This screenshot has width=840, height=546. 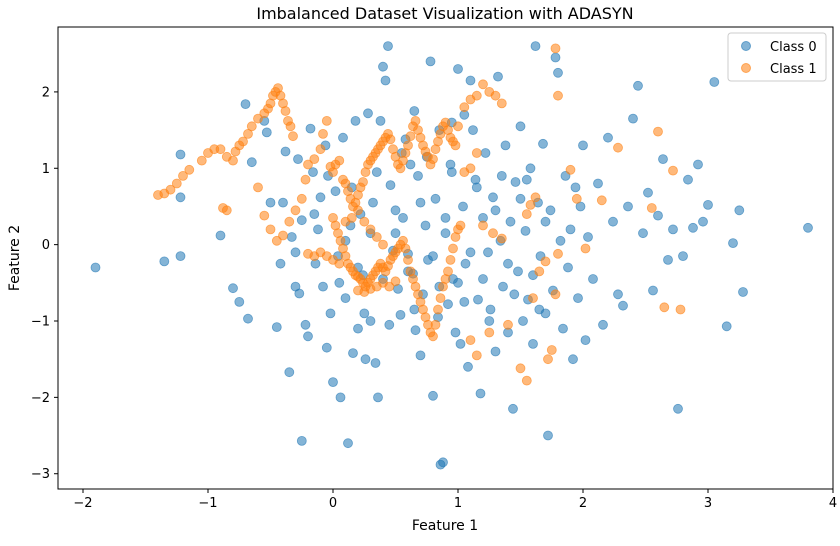 I want to click on y-tick-label: 0, so click(x=46, y=245).